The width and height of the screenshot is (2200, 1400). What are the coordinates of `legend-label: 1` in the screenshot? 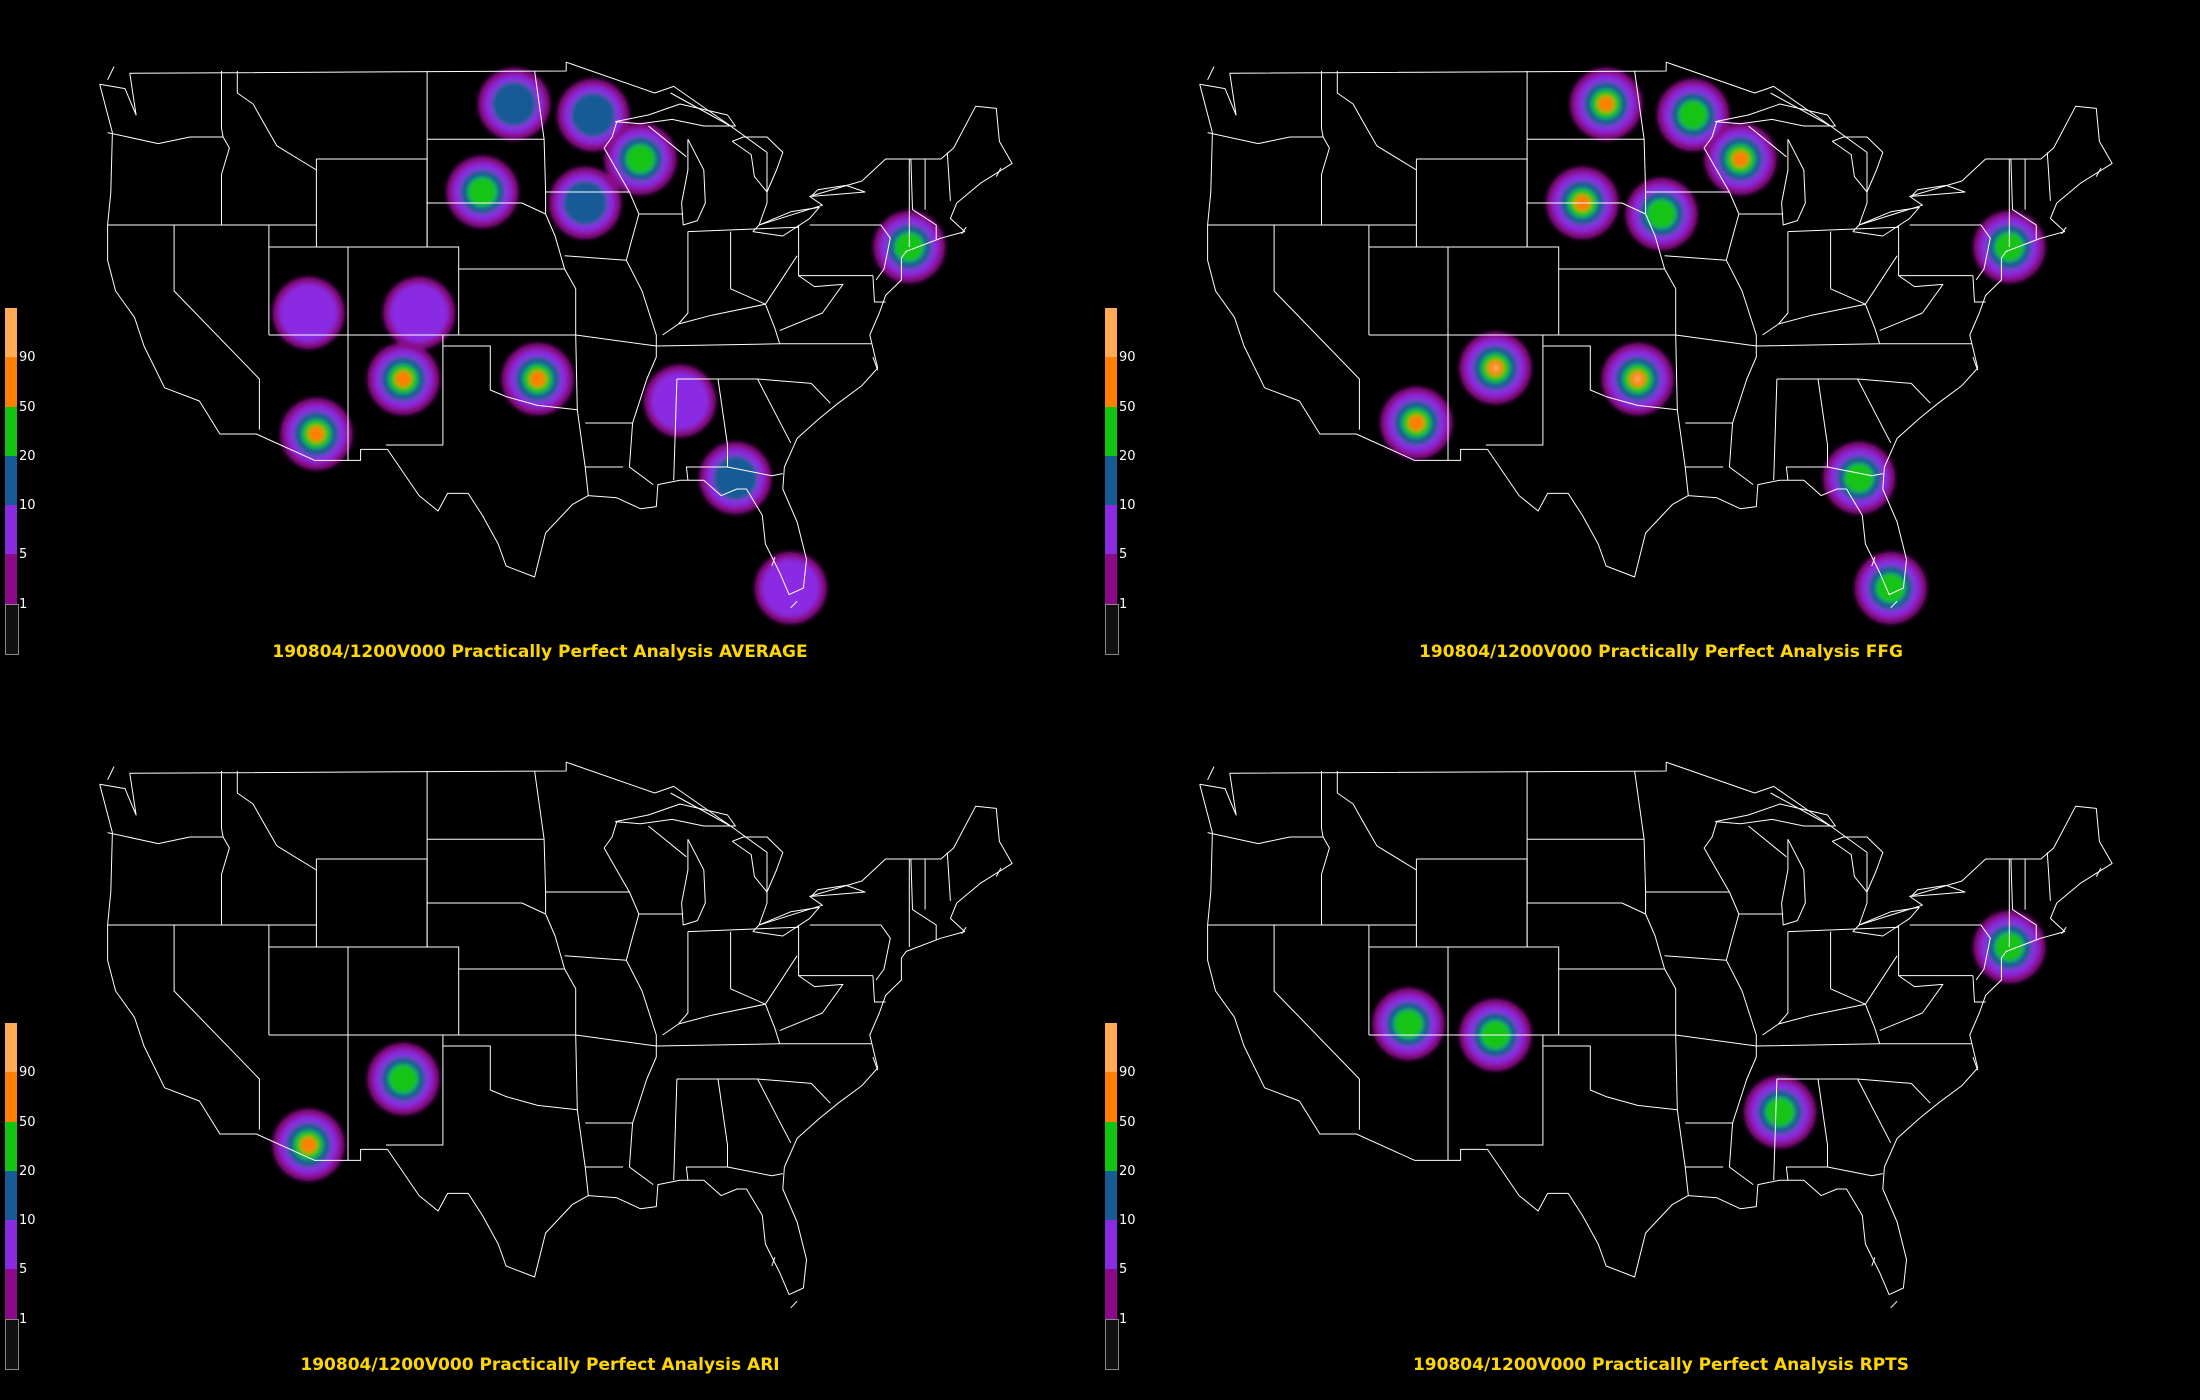 It's located at (1123, 604).